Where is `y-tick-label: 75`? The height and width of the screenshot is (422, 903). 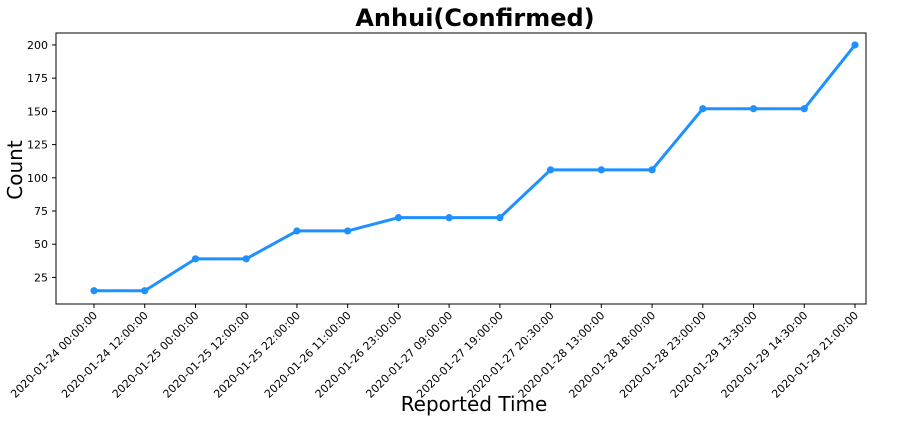 y-tick-label: 75 is located at coordinates (41, 211).